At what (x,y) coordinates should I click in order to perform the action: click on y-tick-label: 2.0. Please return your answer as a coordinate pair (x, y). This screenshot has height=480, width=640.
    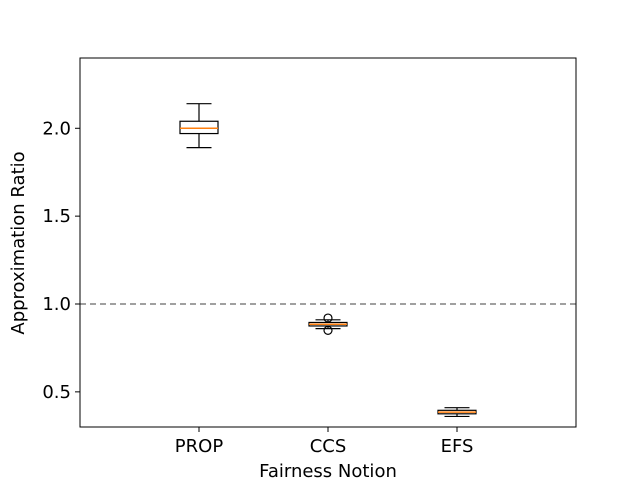
    Looking at the image, I should click on (56, 128).